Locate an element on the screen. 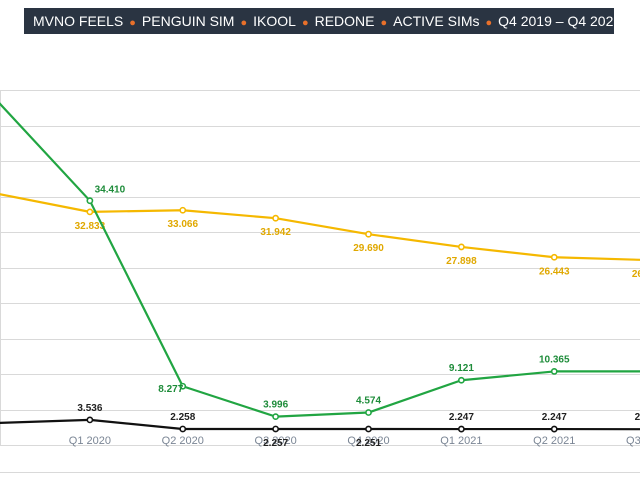  data-label: 27.898 is located at coordinates (461, 261).